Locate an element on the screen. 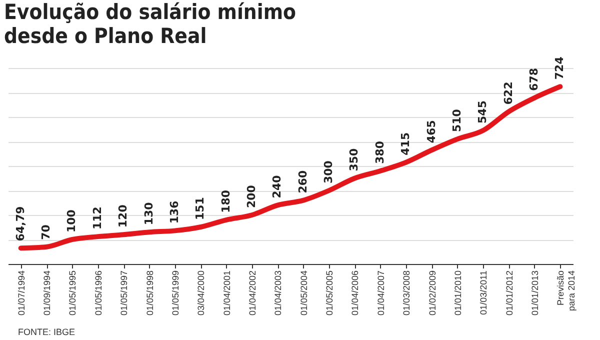 This screenshot has height=340, width=600. data-label: 120 is located at coordinates (123, 216).